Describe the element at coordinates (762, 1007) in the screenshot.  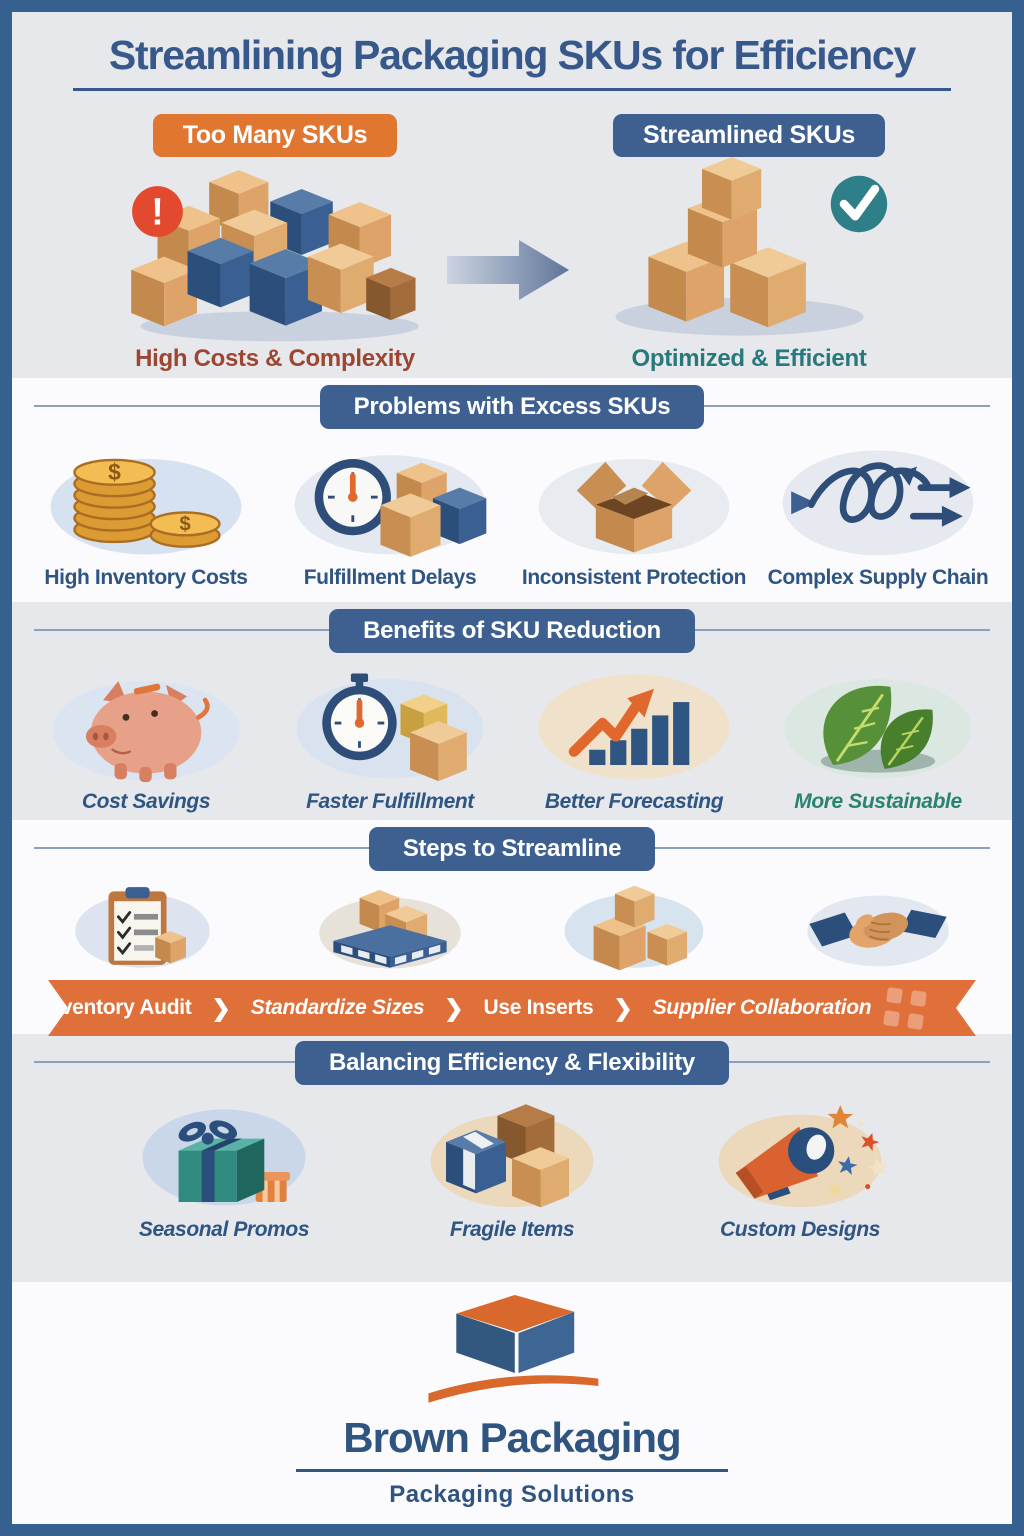
I see `step-label: Supplier Collaboration` at that location.